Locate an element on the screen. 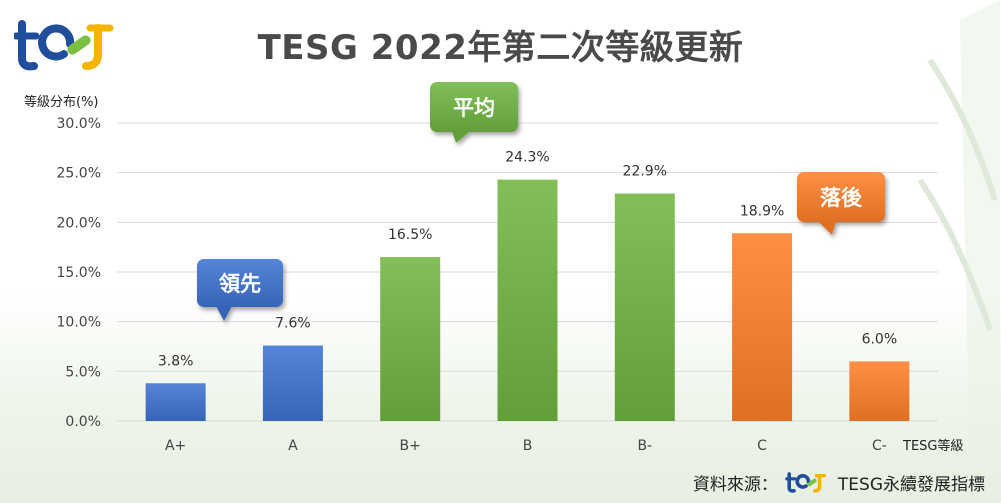 The height and width of the screenshot is (503, 1001). callout-average-text: 平均 is located at coordinates (474, 108).